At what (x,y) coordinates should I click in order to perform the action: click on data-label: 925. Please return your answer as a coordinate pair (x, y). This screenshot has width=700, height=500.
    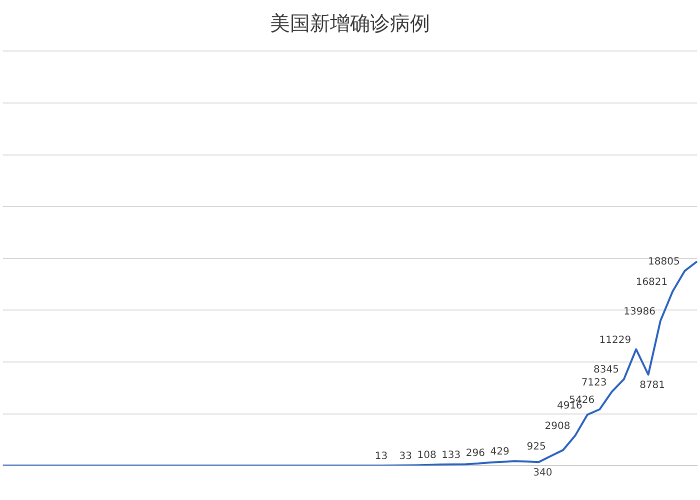
    Looking at the image, I should click on (536, 447).